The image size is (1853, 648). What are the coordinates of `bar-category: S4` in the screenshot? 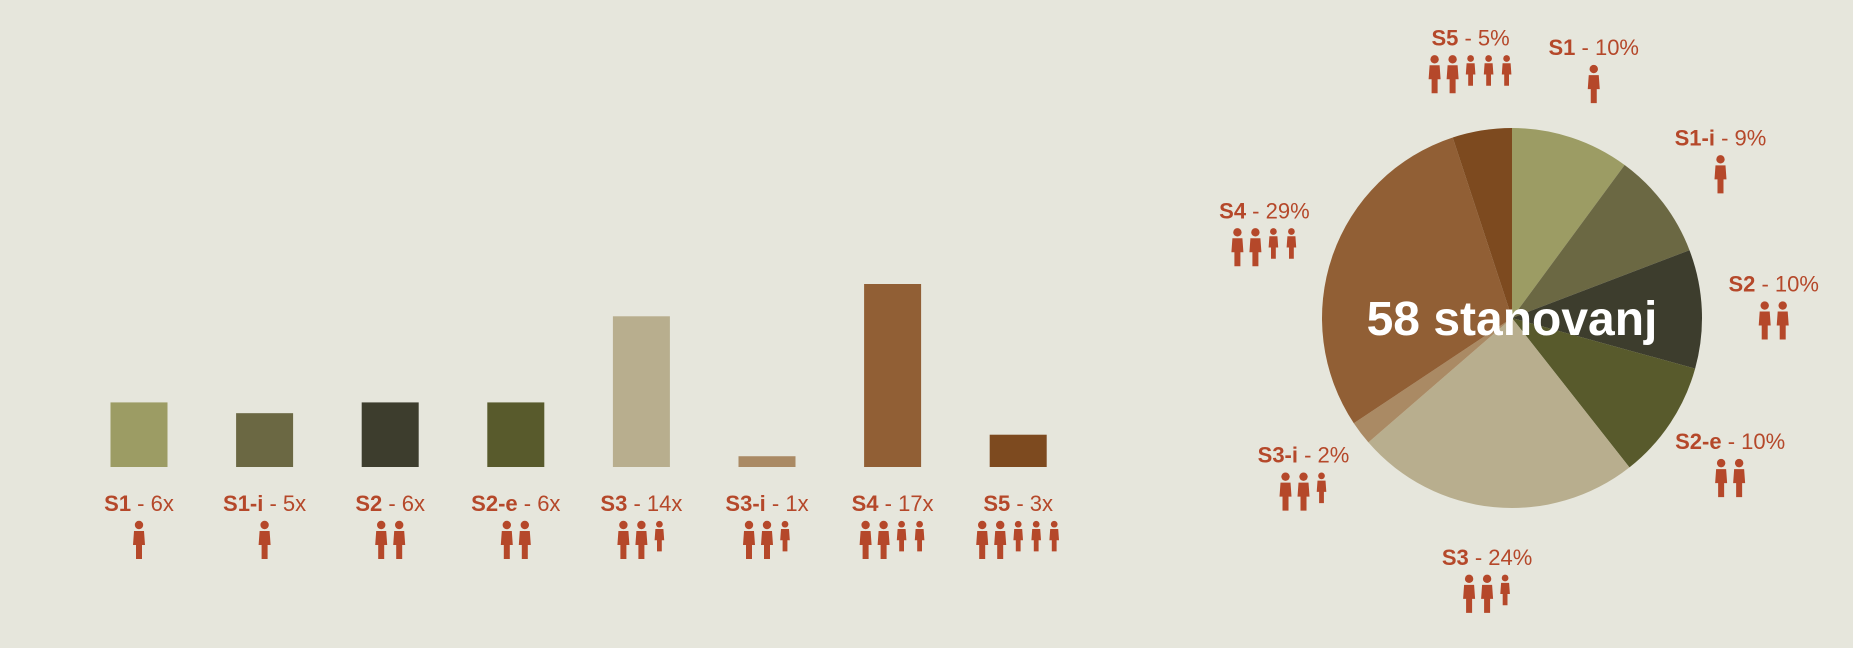 It's located at (866, 503).